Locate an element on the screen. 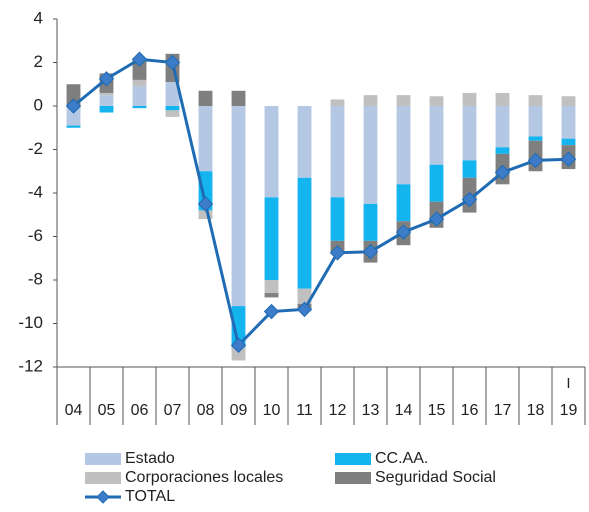 This screenshot has height=512, width=589. x-tick-label: 17 is located at coordinates (503, 410).